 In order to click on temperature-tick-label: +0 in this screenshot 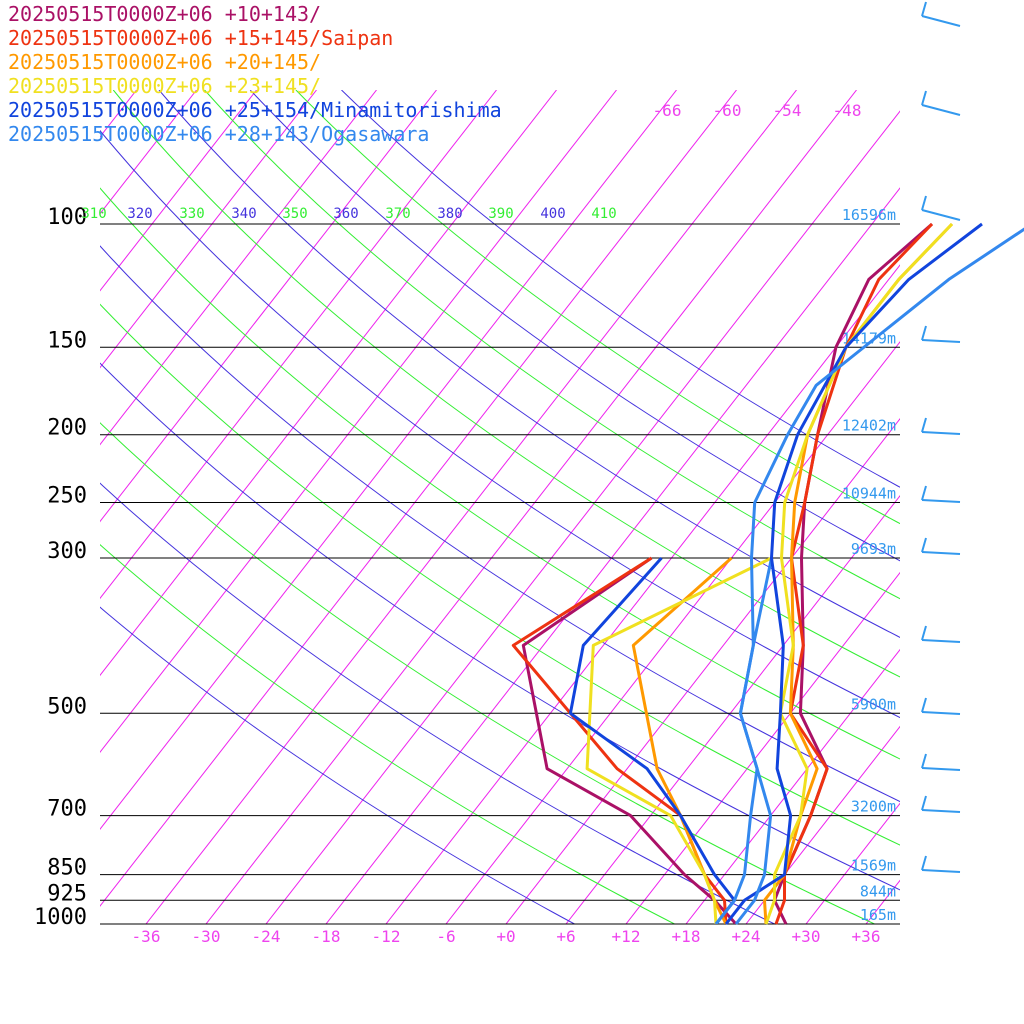, I will do `click(505, 936)`.